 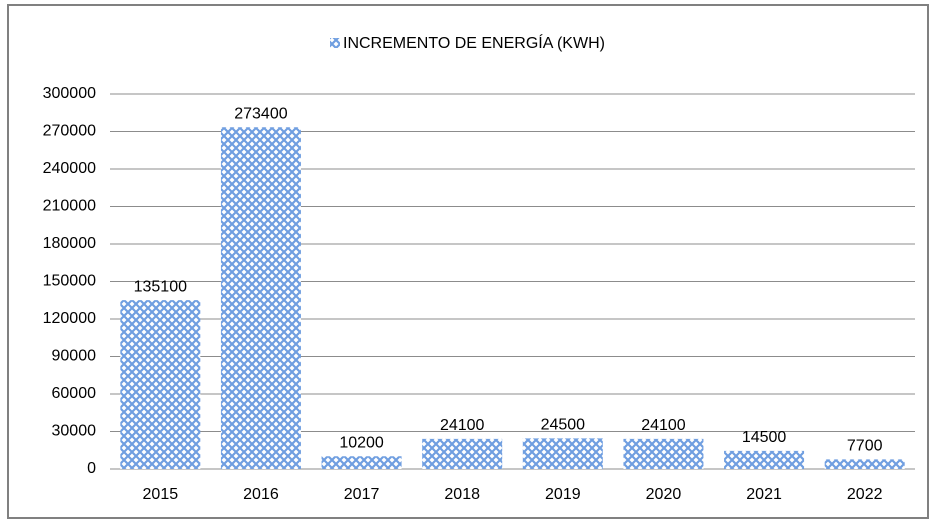 I want to click on y-tick-label: 300000, so click(x=69, y=93).